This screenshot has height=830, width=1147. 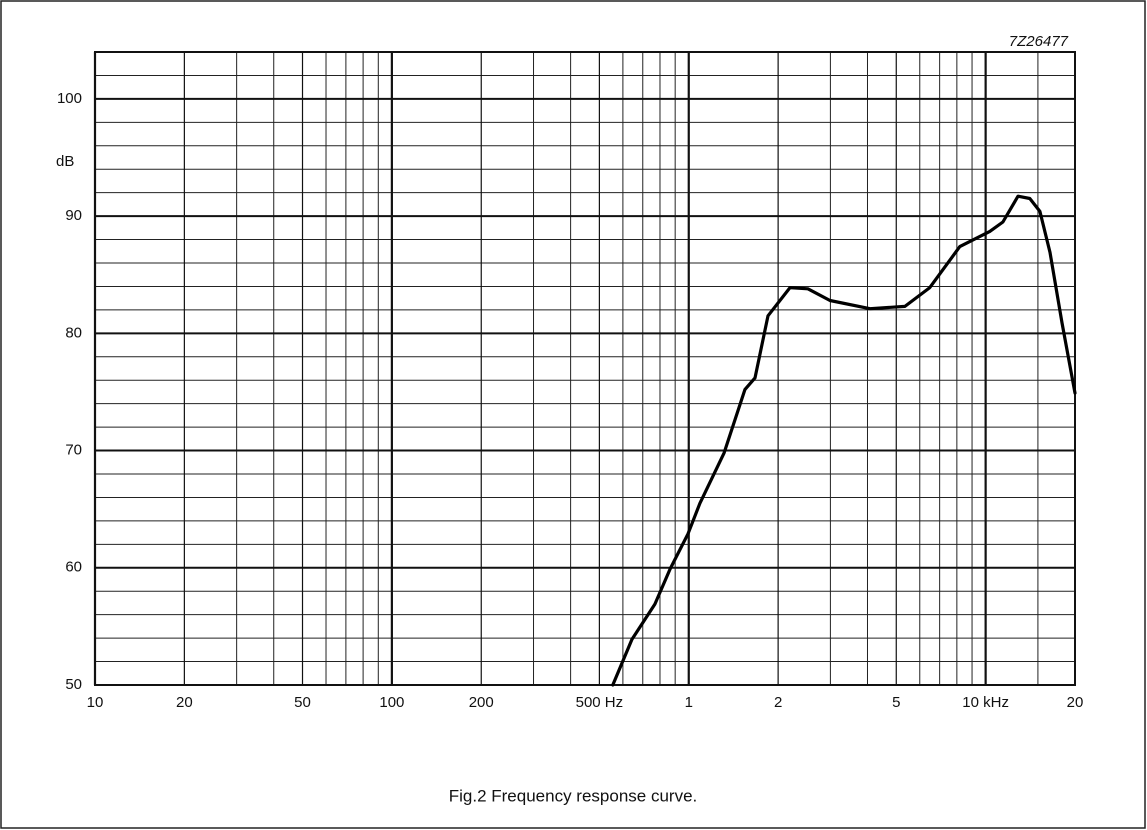 I want to click on x-tick-label: 100, so click(x=391, y=702).